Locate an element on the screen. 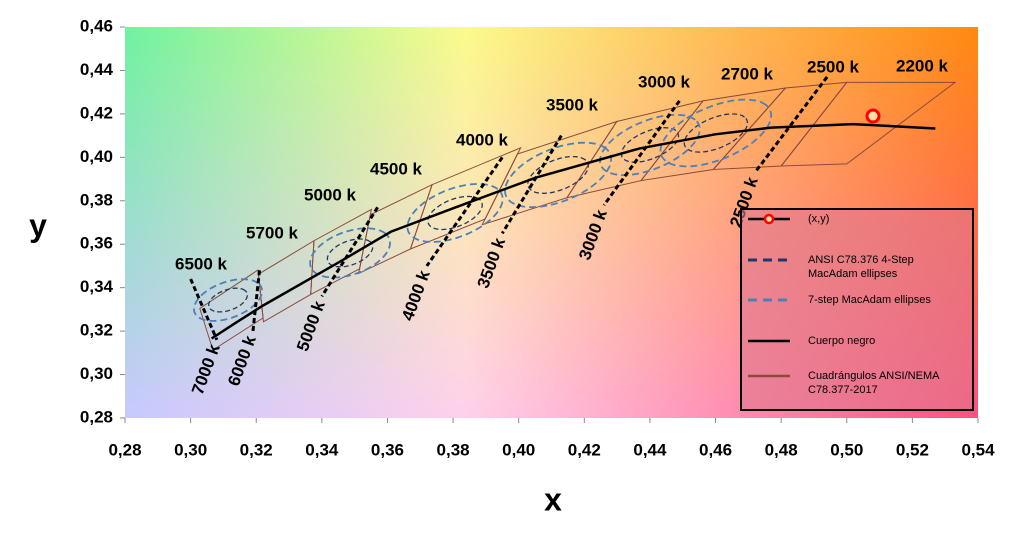 Image resolution: width=1027 pixels, height=548 pixels. cct-label: 5000 k is located at coordinates (330, 194).